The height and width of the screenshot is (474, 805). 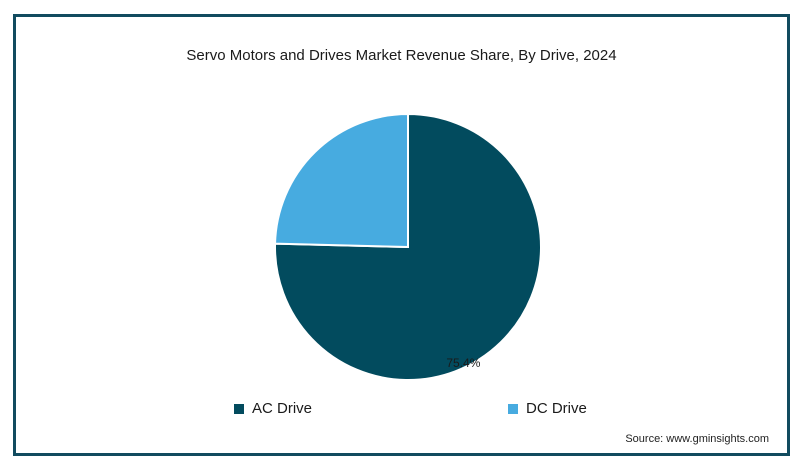 I want to click on legend-item-ac-drive: AC Drive, so click(x=273, y=408).